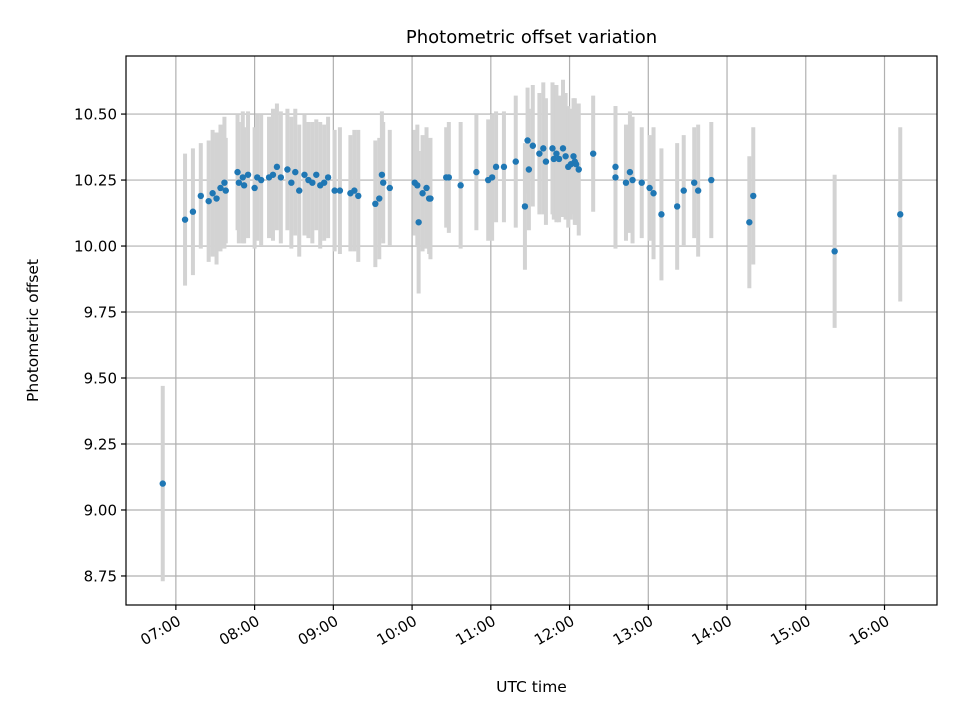 Image resolution: width=960 pixels, height=720 pixels. What do you see at coordinates (100, 444) in the screenshot?
I see `y-tick-label: 9.25` at bounding box center [100, 444].